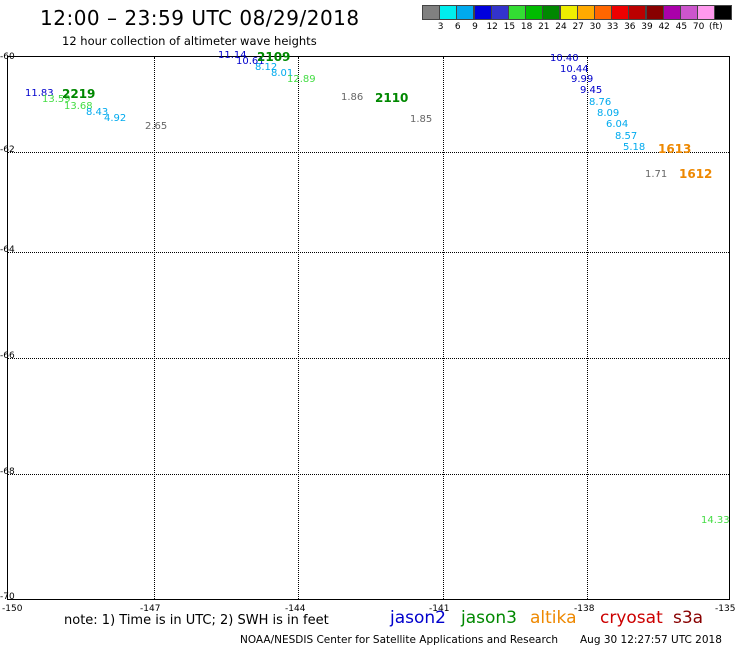 Image resolution: width=740 pixels, height=650 pixels. What do you see at coordinates (421, 119) in the screenshot?
I see `swh-observation: 1.85` at bounding box center [421, 119].